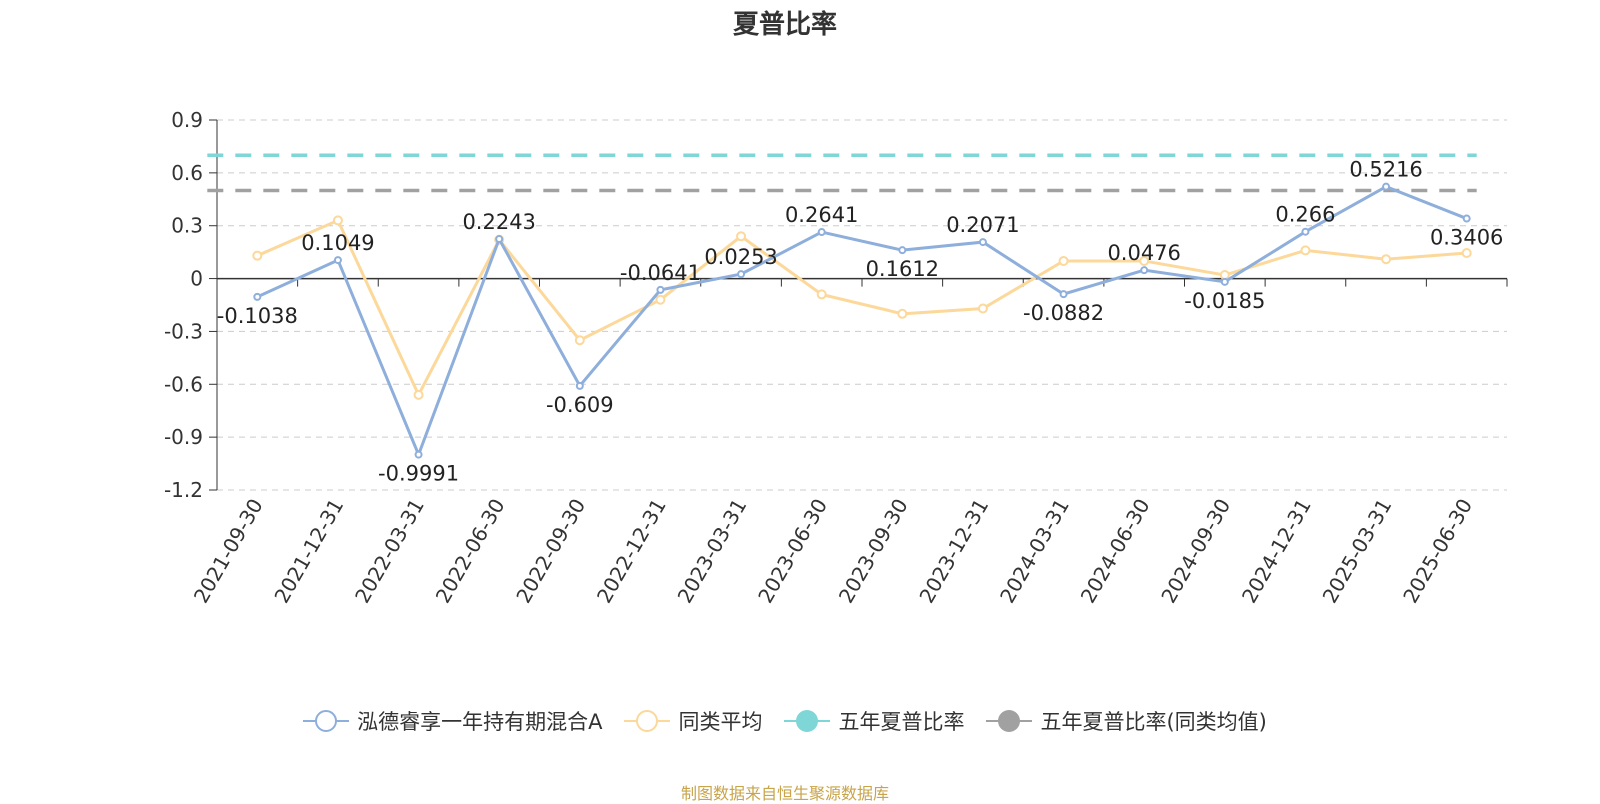  What do you see at coordinates (337, 243) in the screenshot?
I see `data-label-fund: 0.1049` at bounding box center [337, 243].